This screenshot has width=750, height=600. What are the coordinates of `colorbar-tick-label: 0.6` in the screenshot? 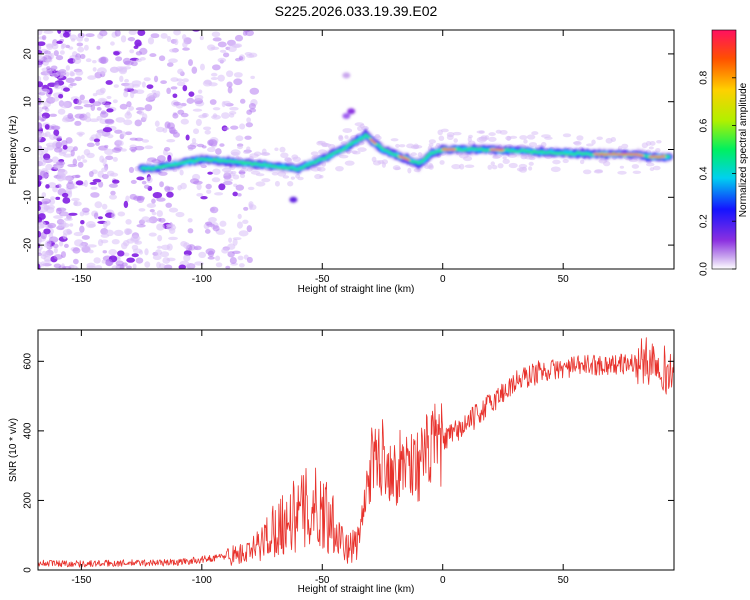 It's located at (704, 125).